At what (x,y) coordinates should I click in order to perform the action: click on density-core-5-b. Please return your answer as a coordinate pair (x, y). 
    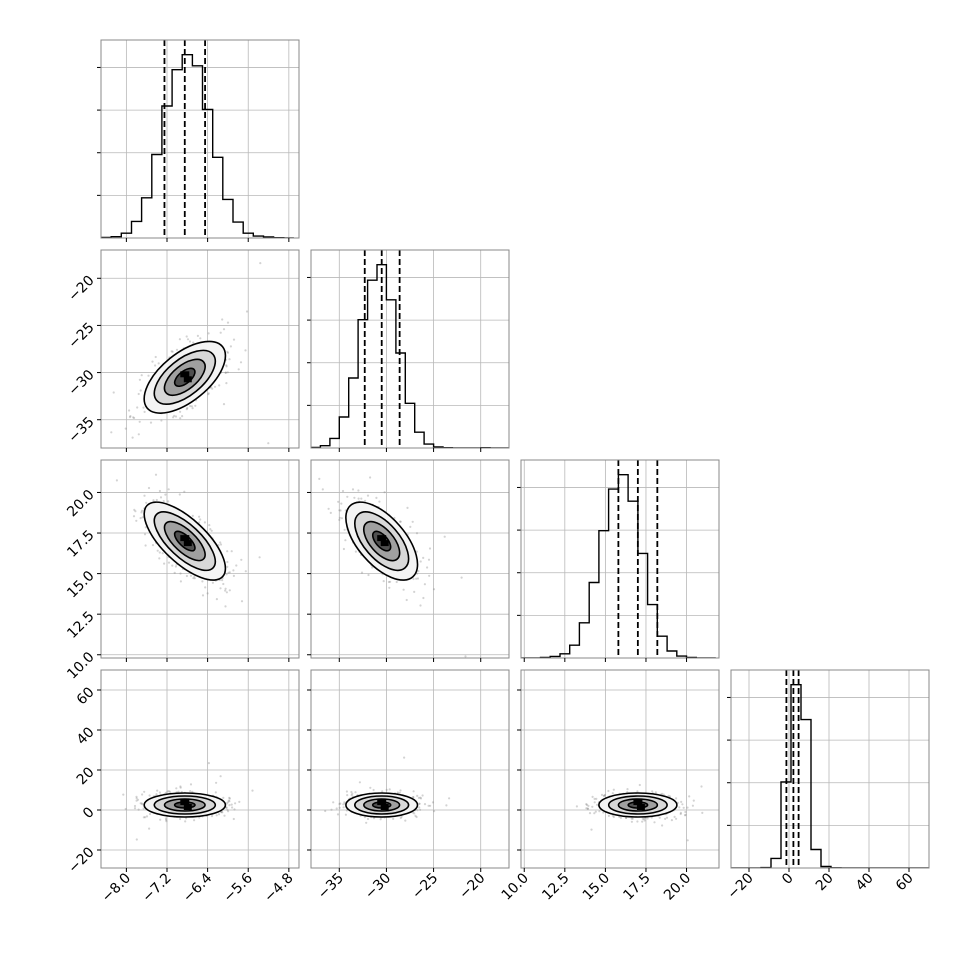
    Looking at the image, I should click on (640, 807).